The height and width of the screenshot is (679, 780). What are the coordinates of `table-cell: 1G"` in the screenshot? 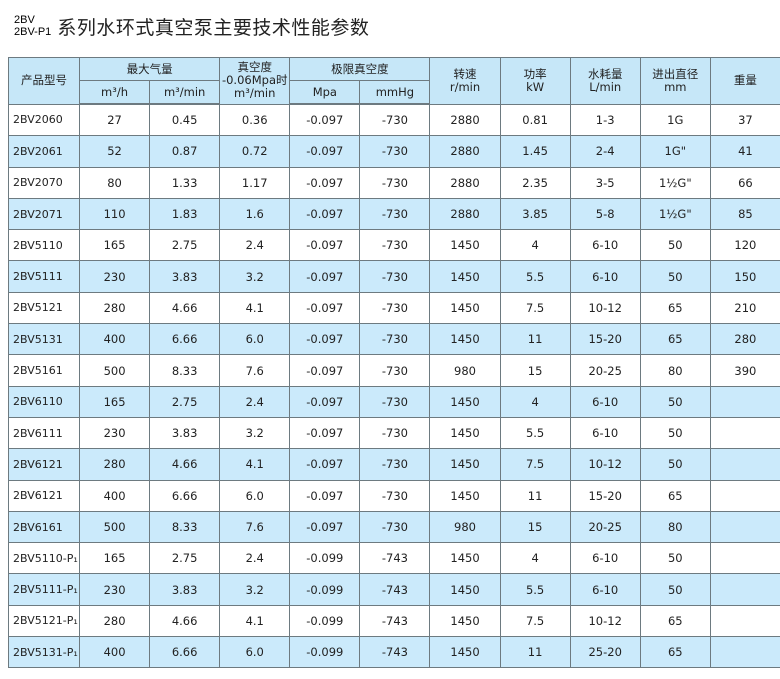 It's located at (675, 151).